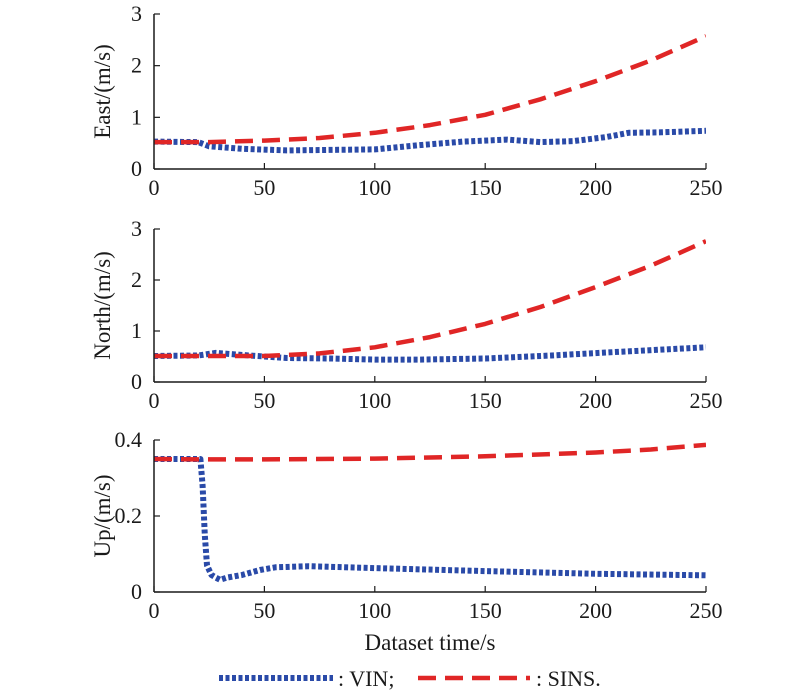 This screenshot has height=698, width=800. Describe the element at coordinates (430, 353) in the screenshot. I see `north-vin-series-line` at that location.